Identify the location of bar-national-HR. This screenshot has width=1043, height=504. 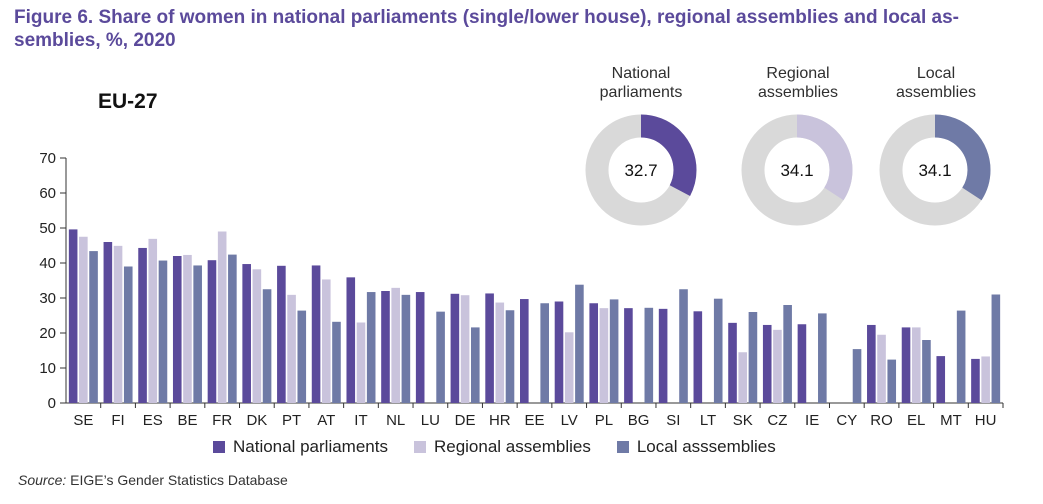
(489, 348).